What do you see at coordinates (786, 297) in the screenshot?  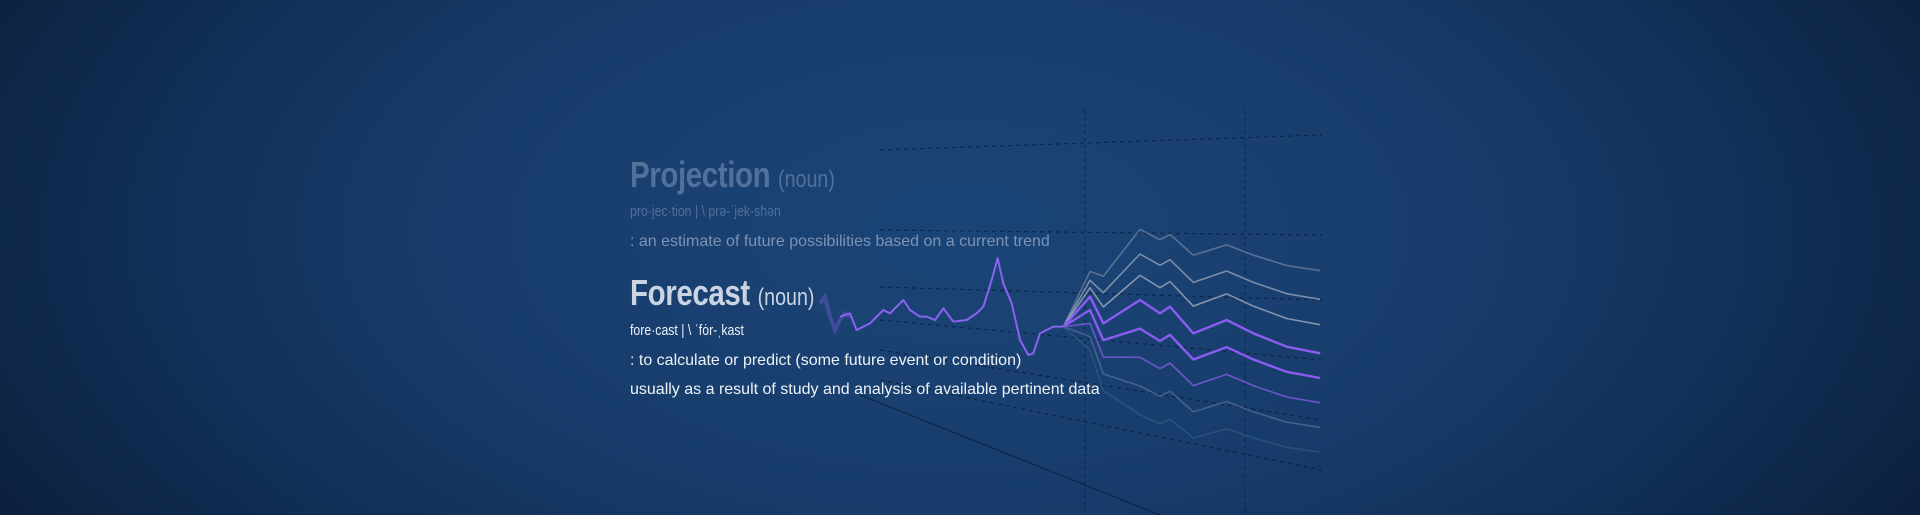 I see `forecast-part-of-speech: (noun)` at bounding box center [786, 297].